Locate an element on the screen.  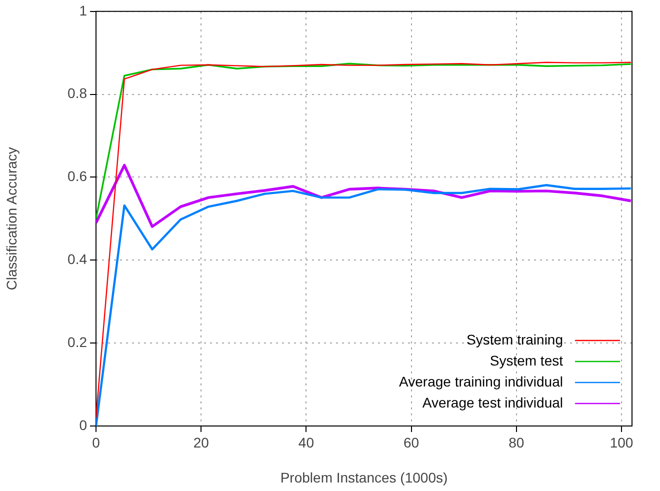
y-tick-label: 1 is located at coordinates (83, 10).